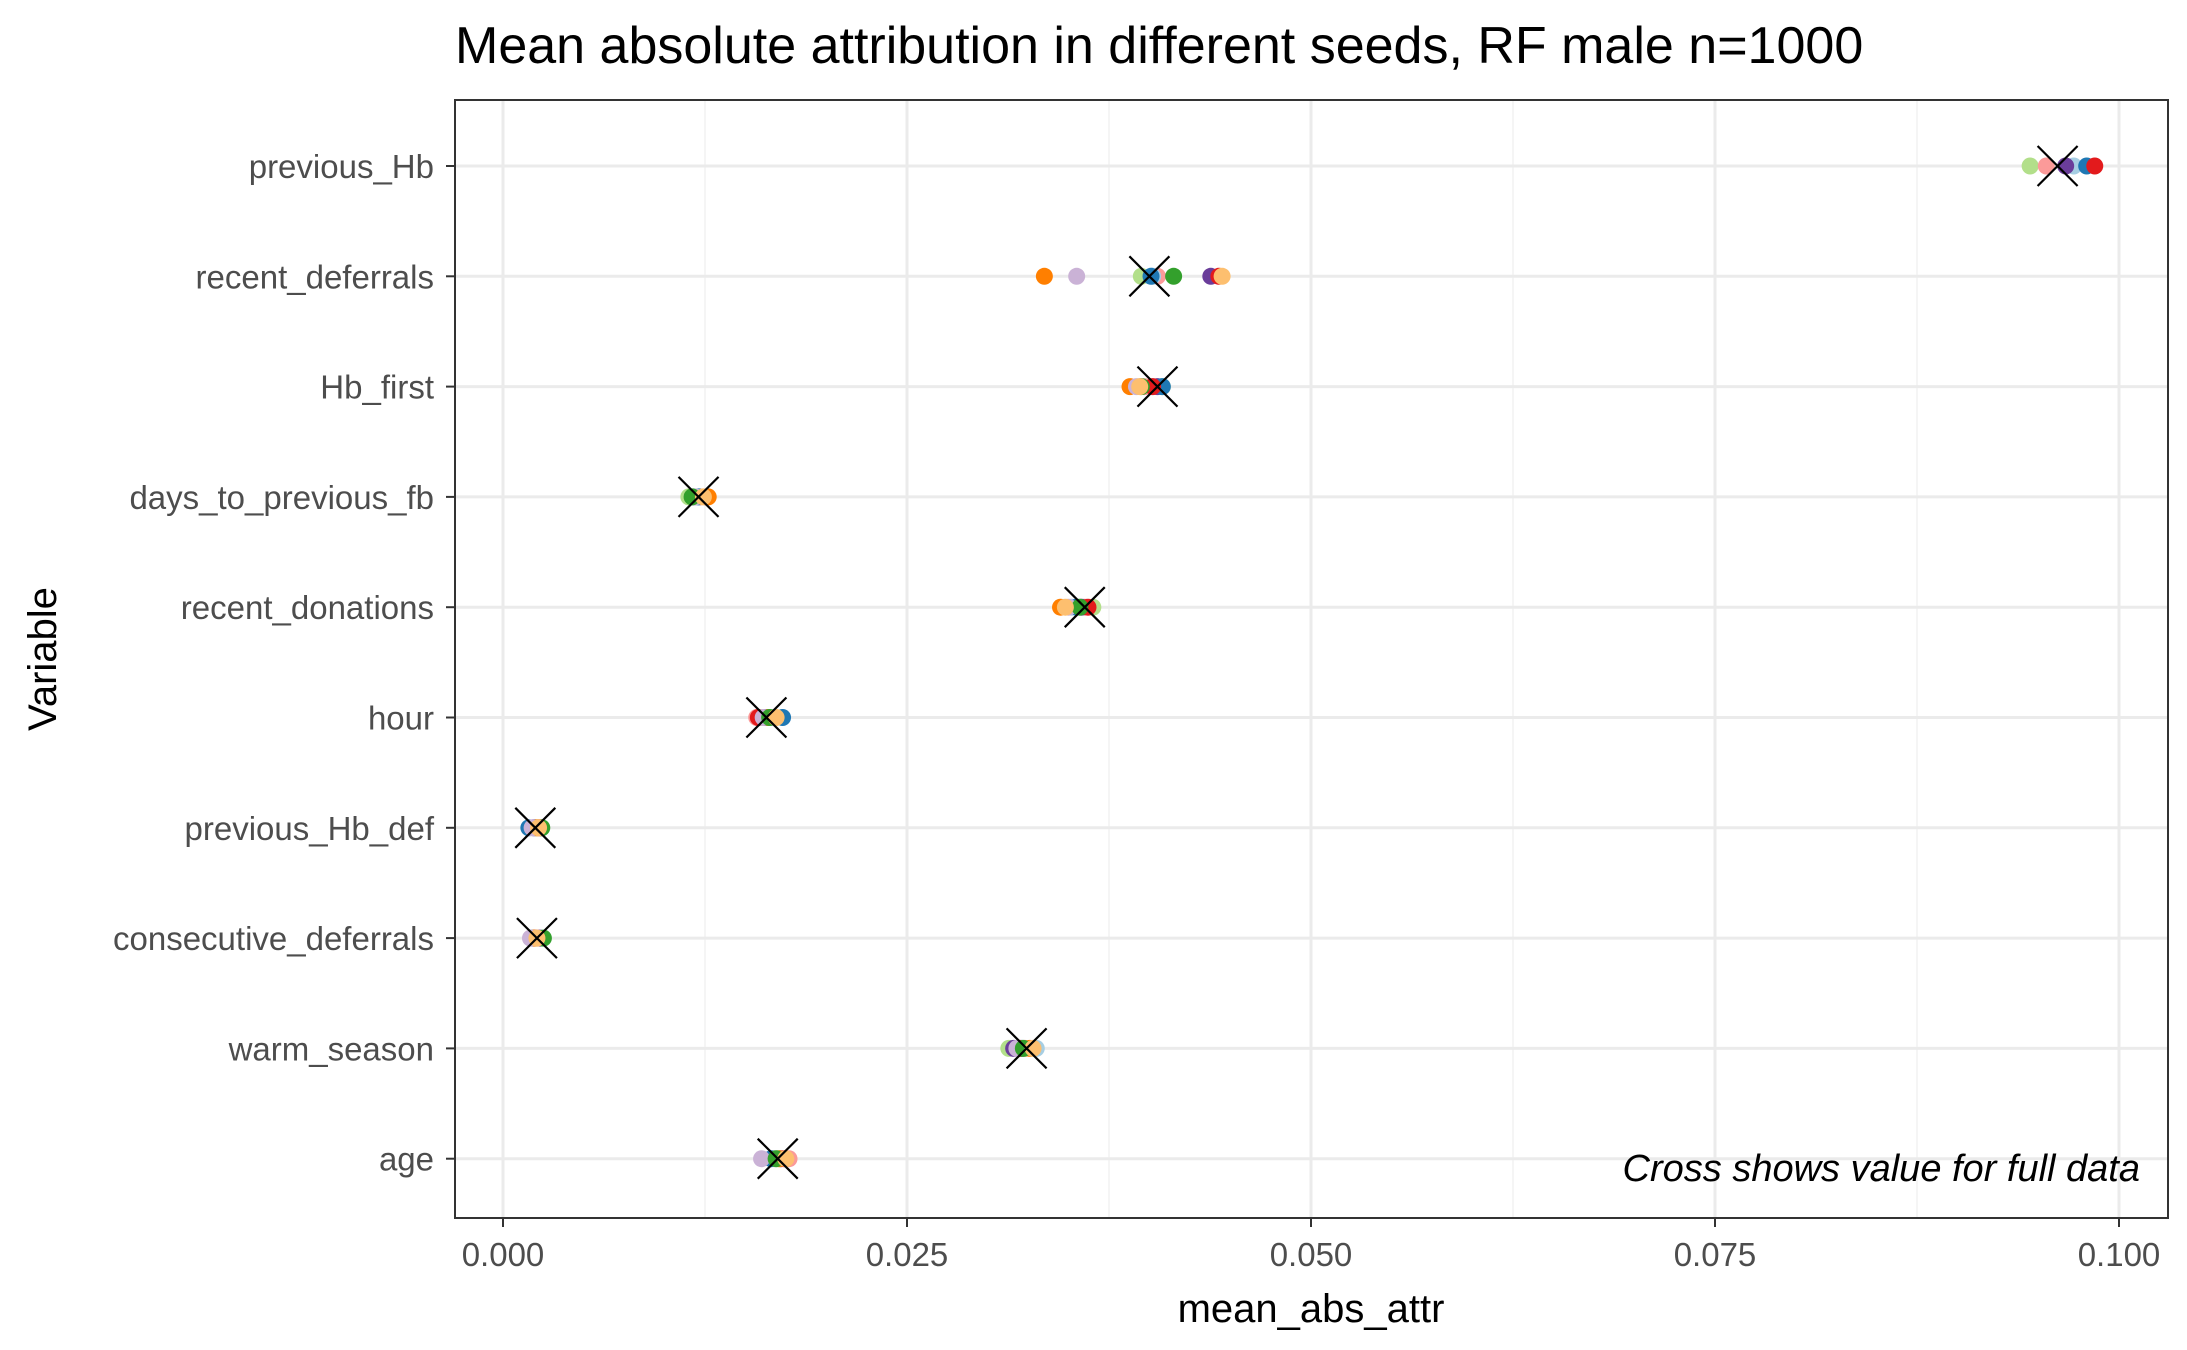 This screenshot has height=1350, width=2187. Describe the element at coordinates (401, 718) in the screenshot. I see `y-tick-label: hour` at that location.